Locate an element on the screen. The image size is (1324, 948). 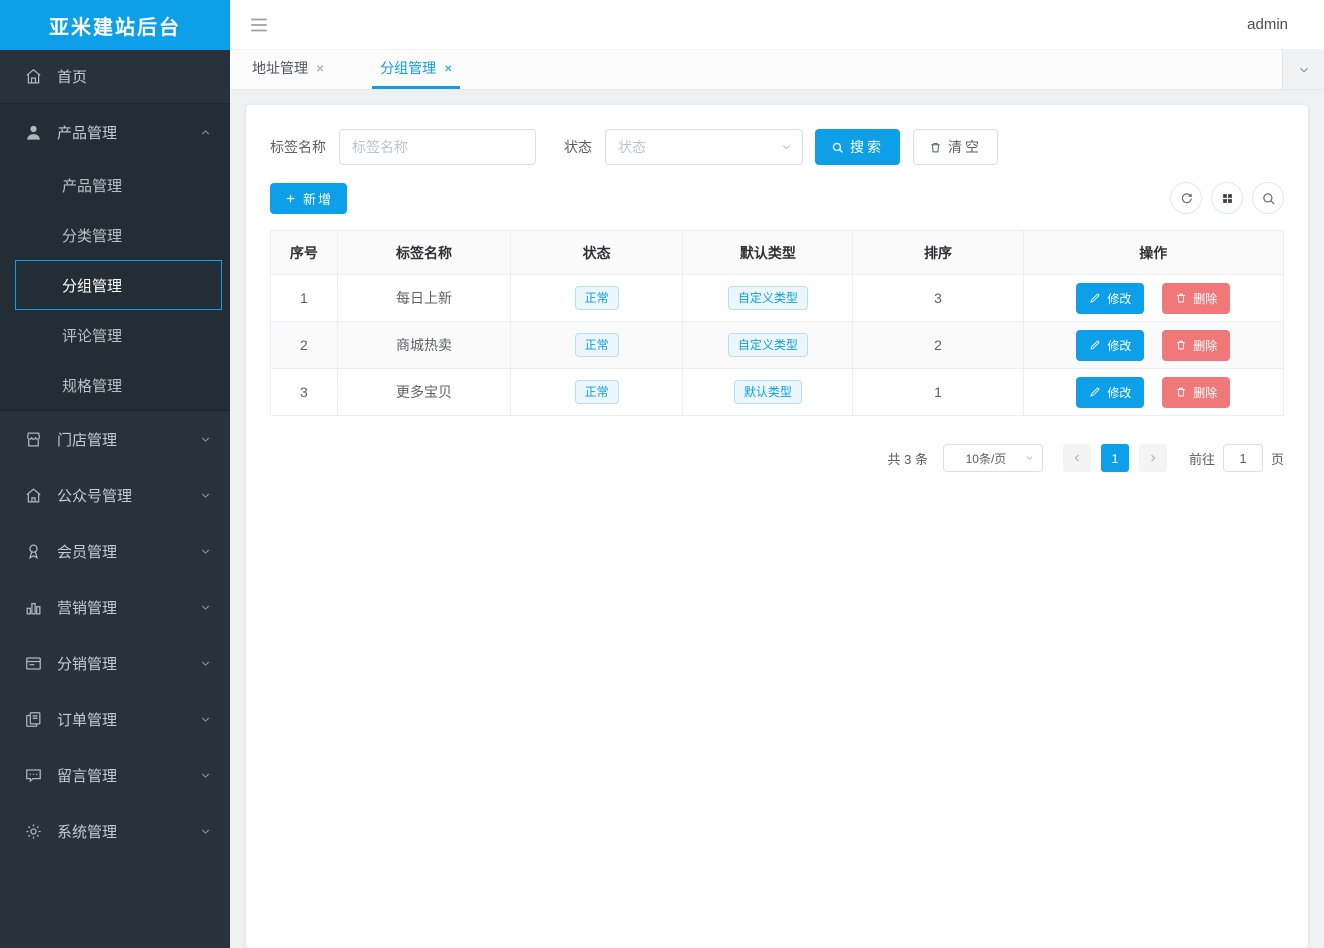
sidebar-item-category: 分类管理 is located at coordinates (115, 235).